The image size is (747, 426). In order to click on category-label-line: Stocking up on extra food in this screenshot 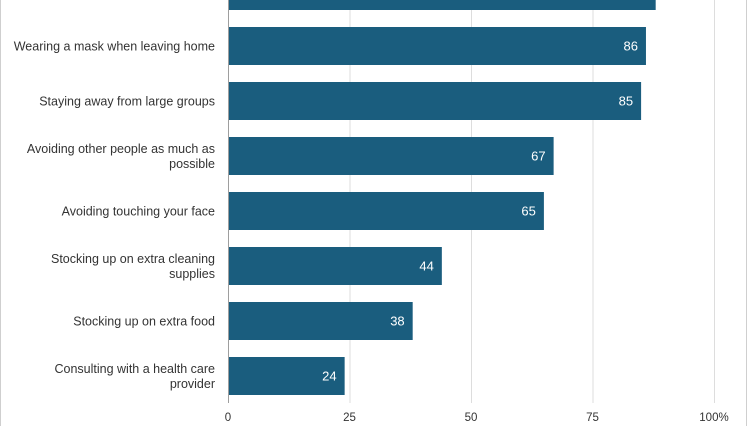, I will do `click(144, 322)`.